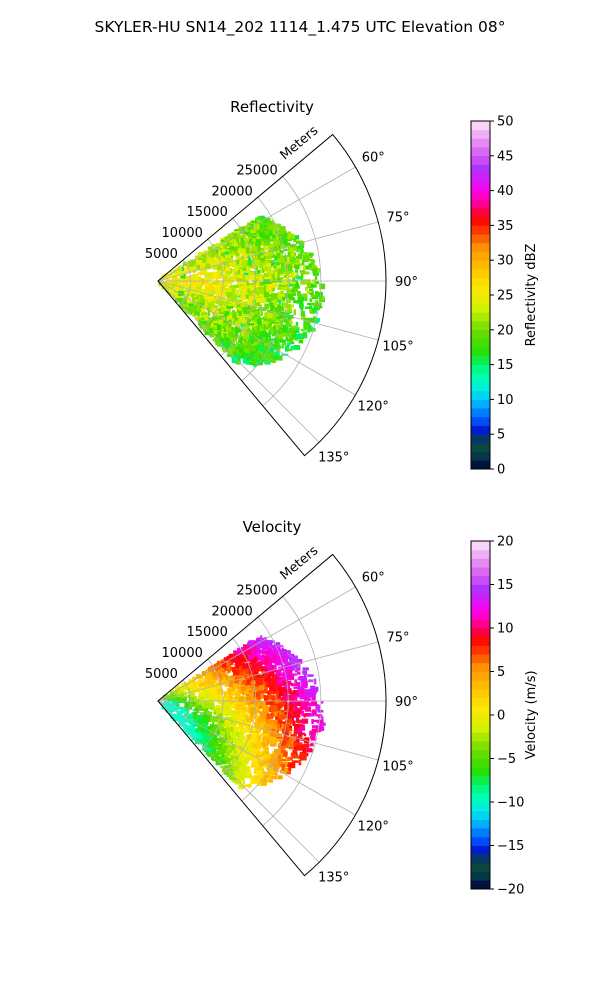  Describe the element at coordinates (406, 282) in the screenshot. I see `theta-tick-label: 90°` at that location.